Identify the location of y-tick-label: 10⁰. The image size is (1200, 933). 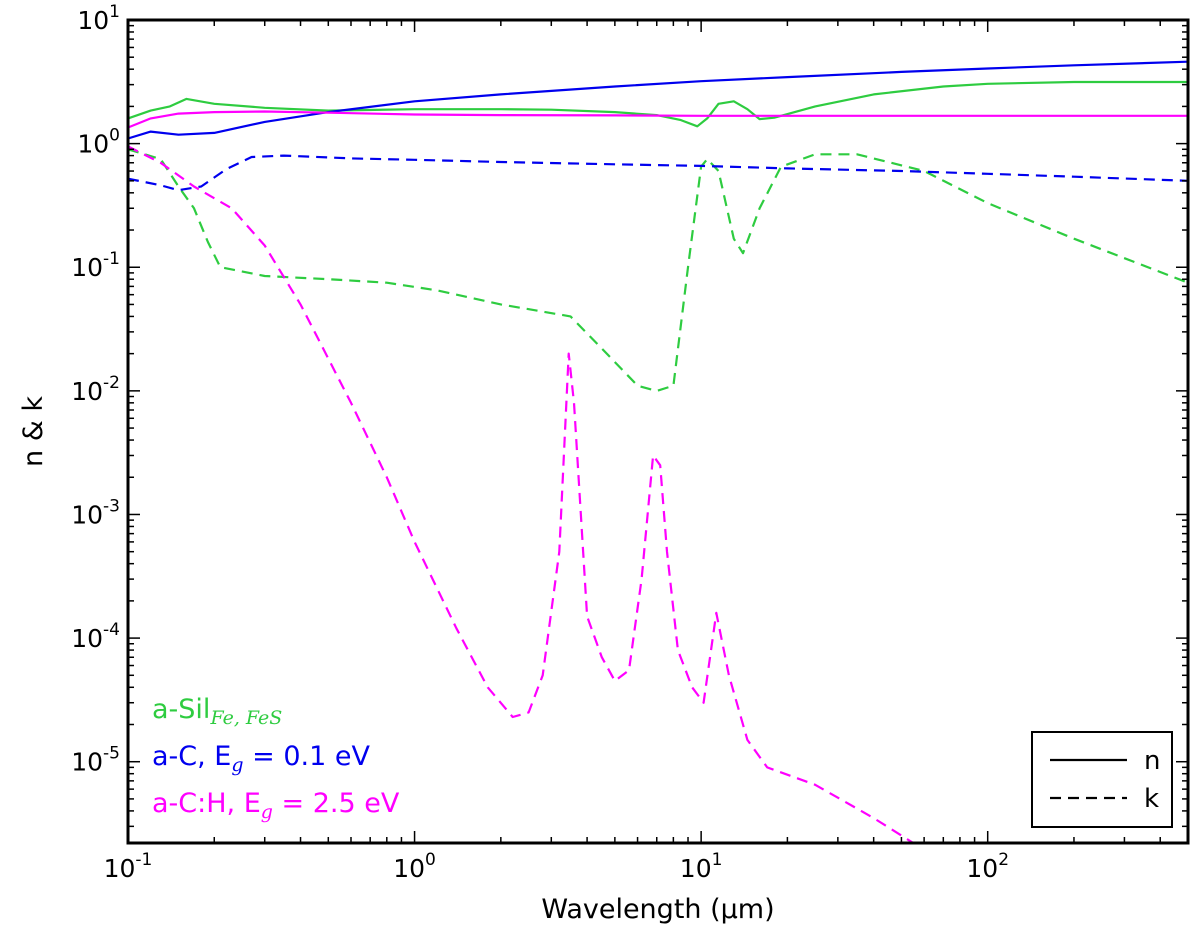
(98, 142).